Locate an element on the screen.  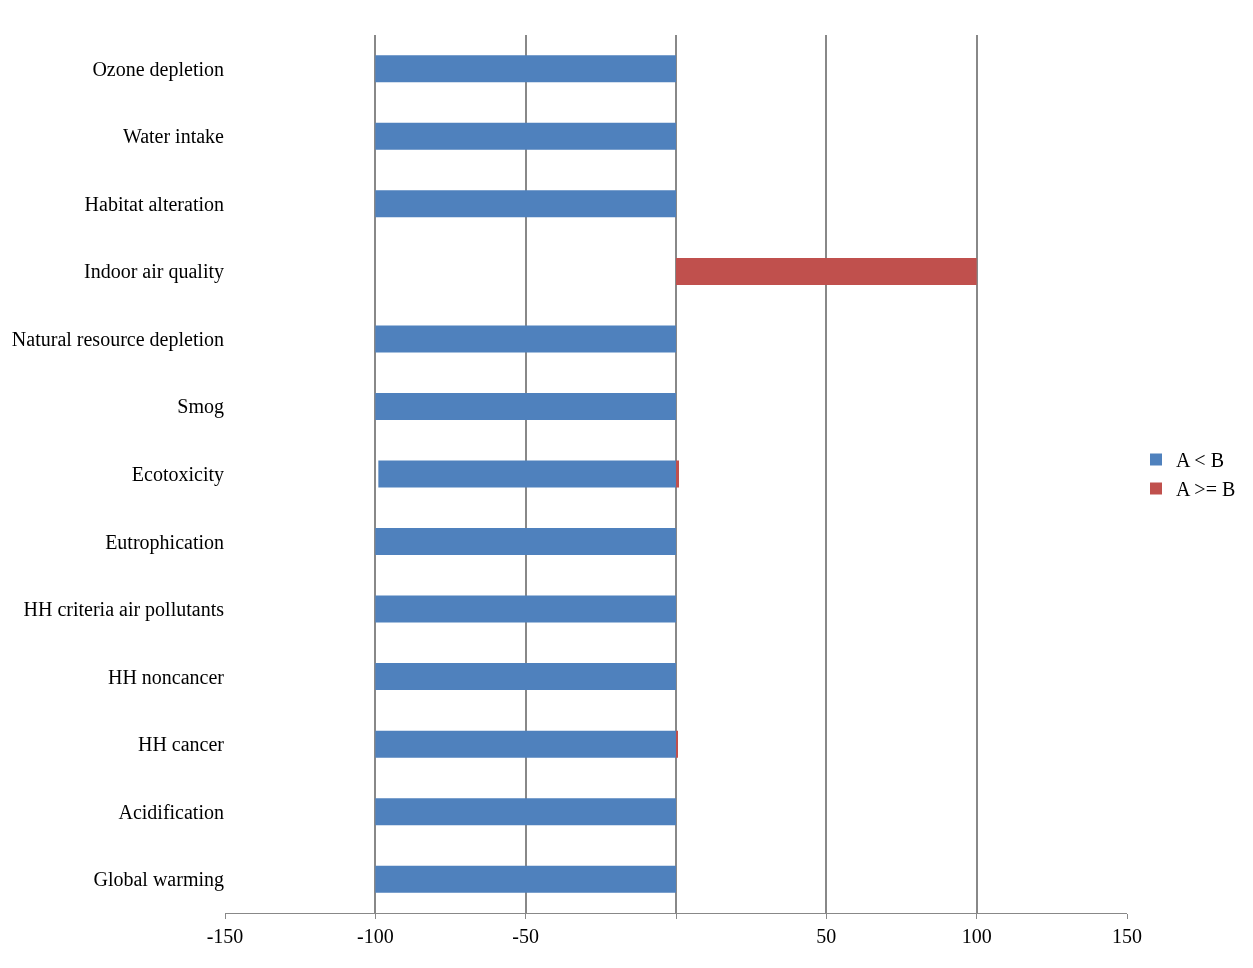
y-tick-label: Global warming is located at coordinates (158, 880).